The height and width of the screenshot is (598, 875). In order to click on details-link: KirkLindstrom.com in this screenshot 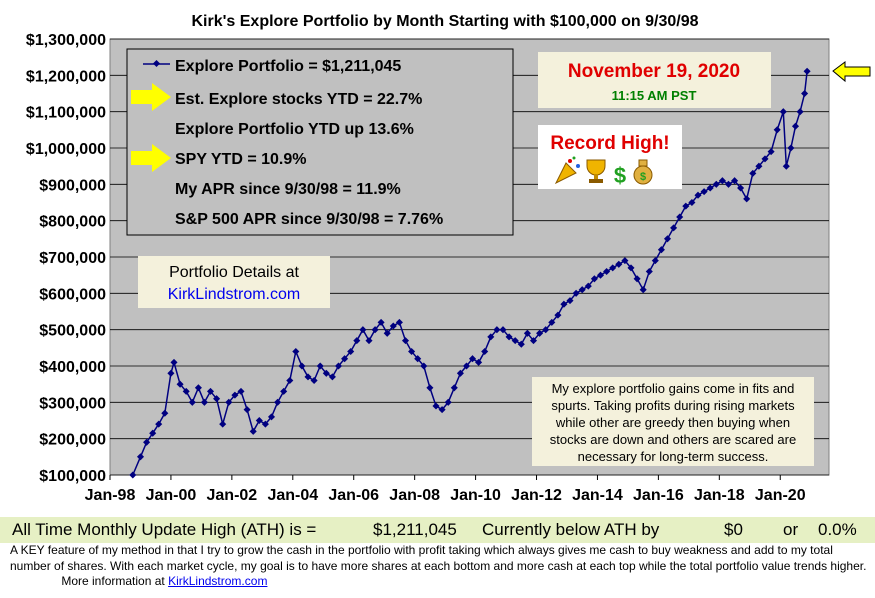, I will do `click(234, 294)`.